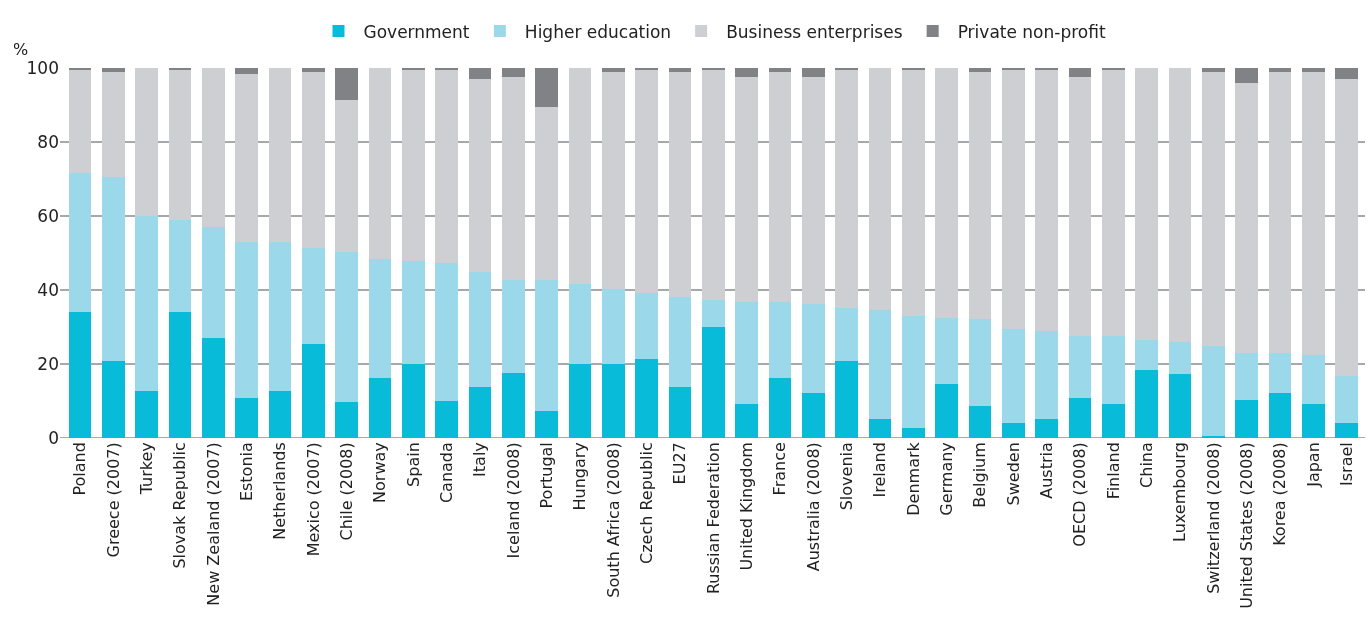 The height and width of the screenshot is (625, 1370). I want to click on x-tick-label: Israel, so click(1346, 464).